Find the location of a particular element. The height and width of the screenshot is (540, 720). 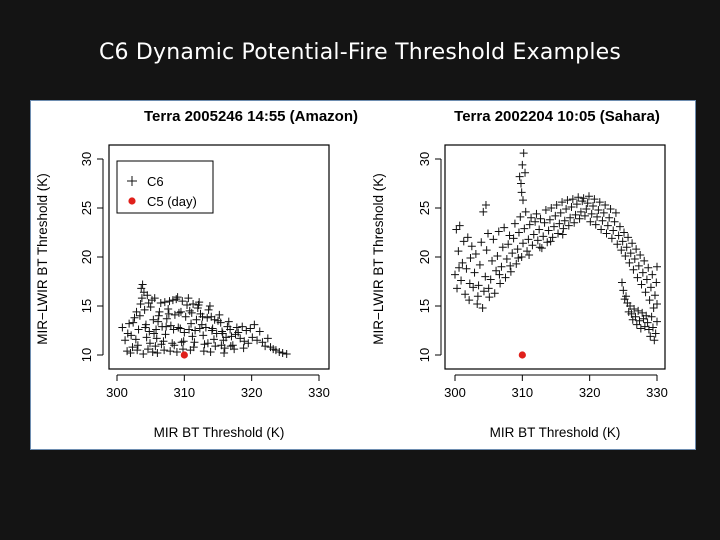

legend-entry-c6: C6 is located at coordinates (145, 181).